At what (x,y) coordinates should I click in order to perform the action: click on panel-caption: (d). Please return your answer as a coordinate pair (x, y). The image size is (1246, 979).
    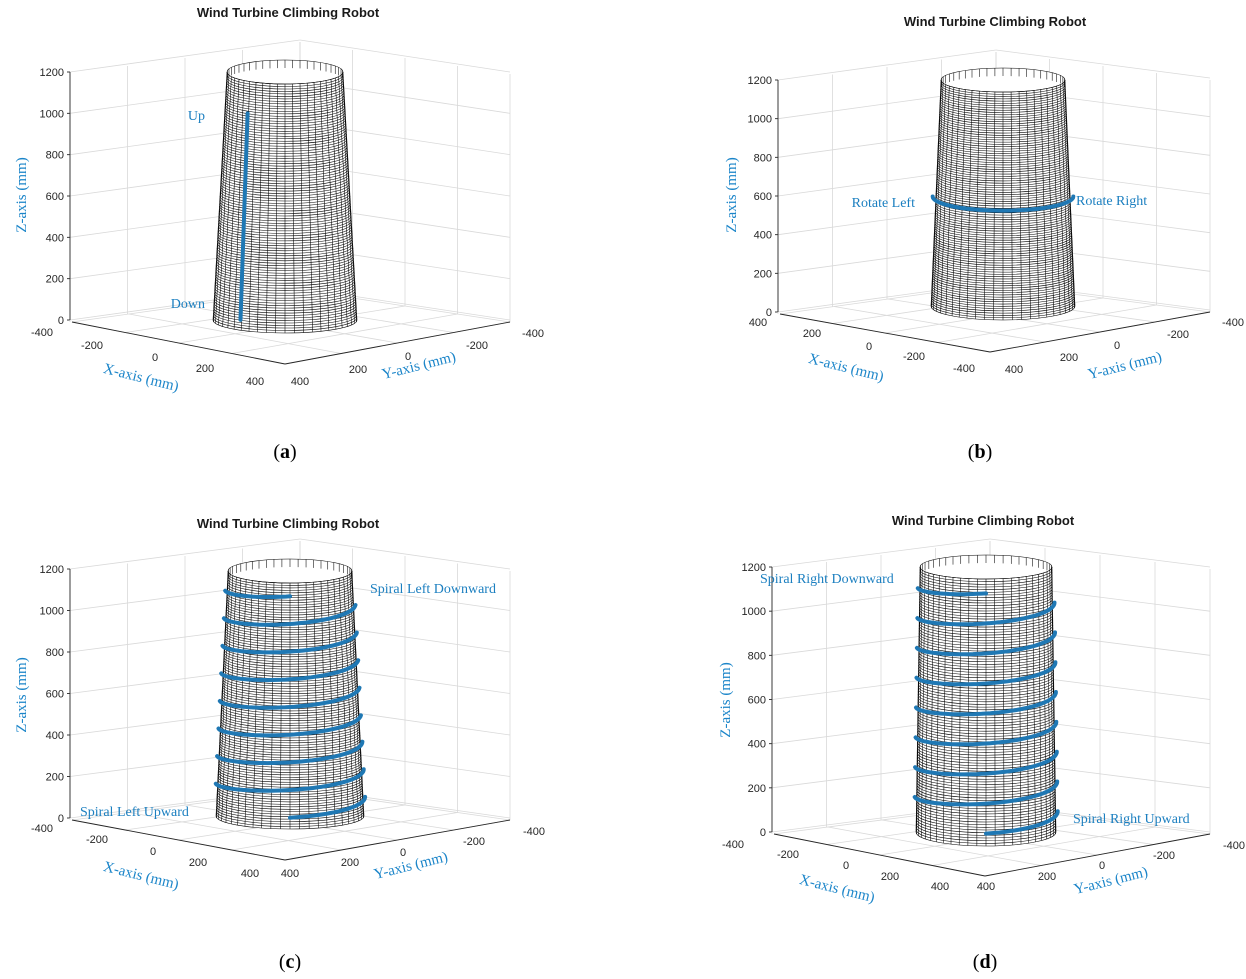
    Looking at the image, I should click on (985, 962).